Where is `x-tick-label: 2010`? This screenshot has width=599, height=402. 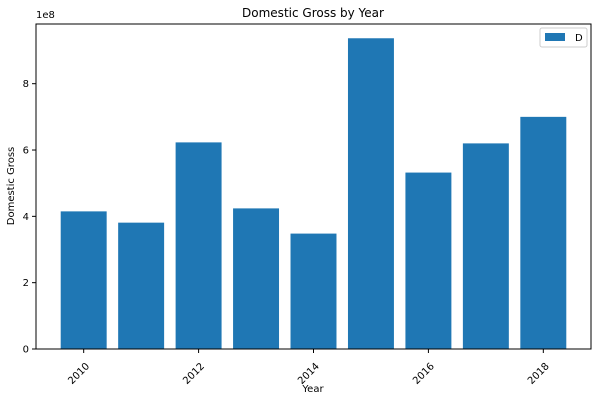 x-tick-label: 2010 is located at coordinates (79, 374).